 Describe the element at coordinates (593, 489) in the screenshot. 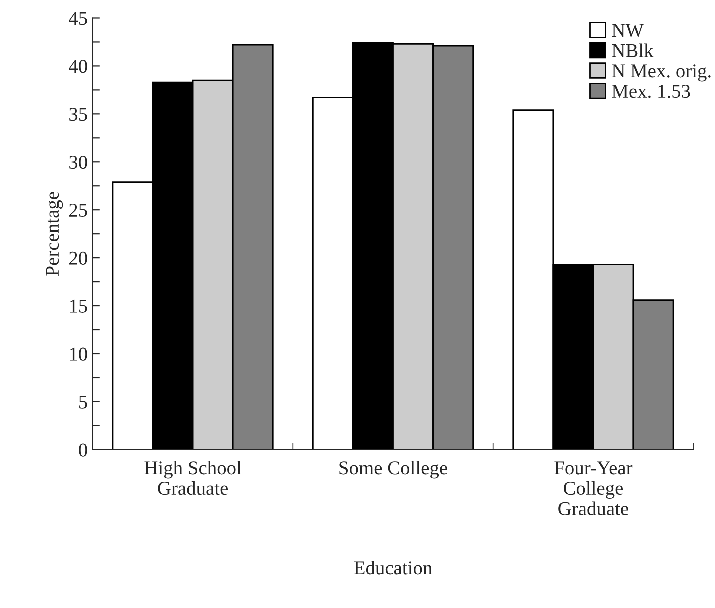

I see `x-tick-label: Four-Year College Graduate` at that location.